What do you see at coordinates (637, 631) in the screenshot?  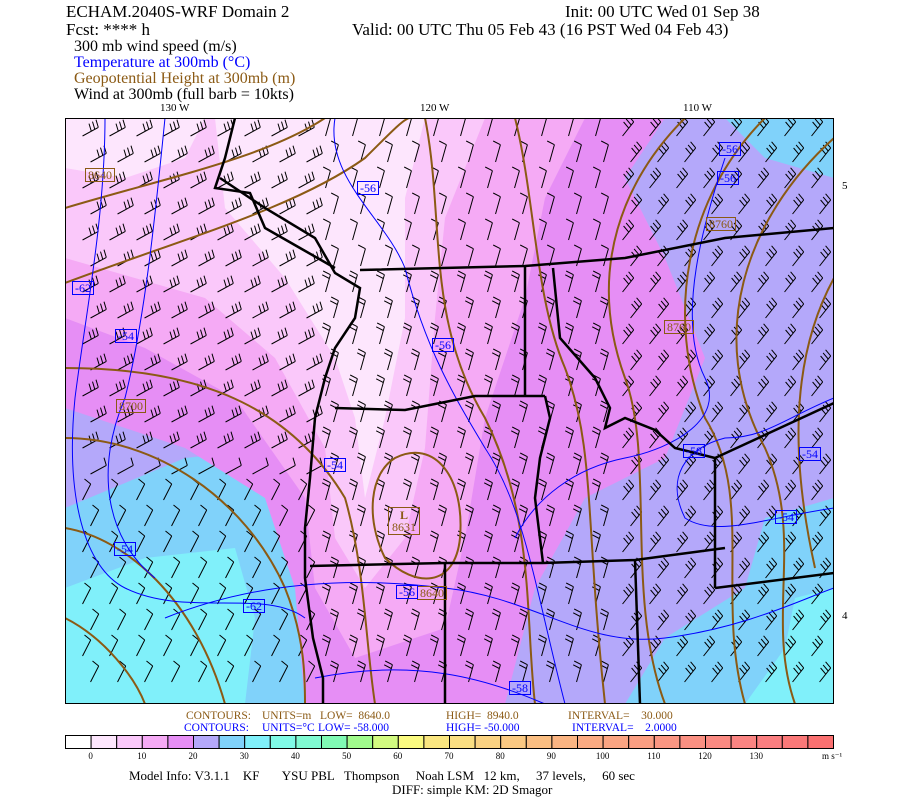 I see `nv-ut-border` at bounding box center [637, 631].